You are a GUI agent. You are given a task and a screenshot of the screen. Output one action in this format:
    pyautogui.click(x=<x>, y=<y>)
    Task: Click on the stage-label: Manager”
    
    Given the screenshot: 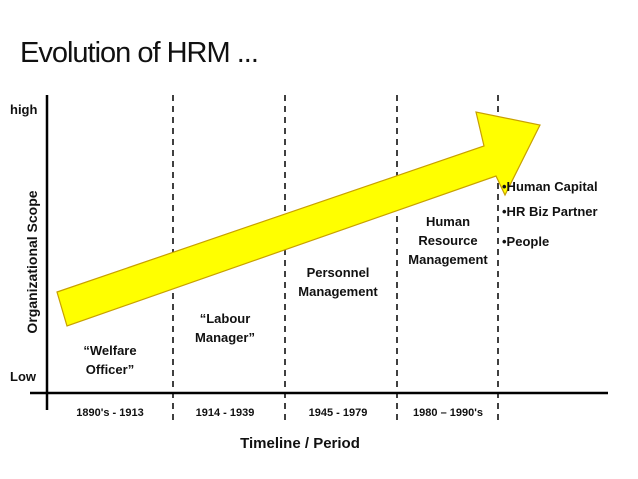 What is the action you would take?
    pyautogui.click(x=225, y=337)
    